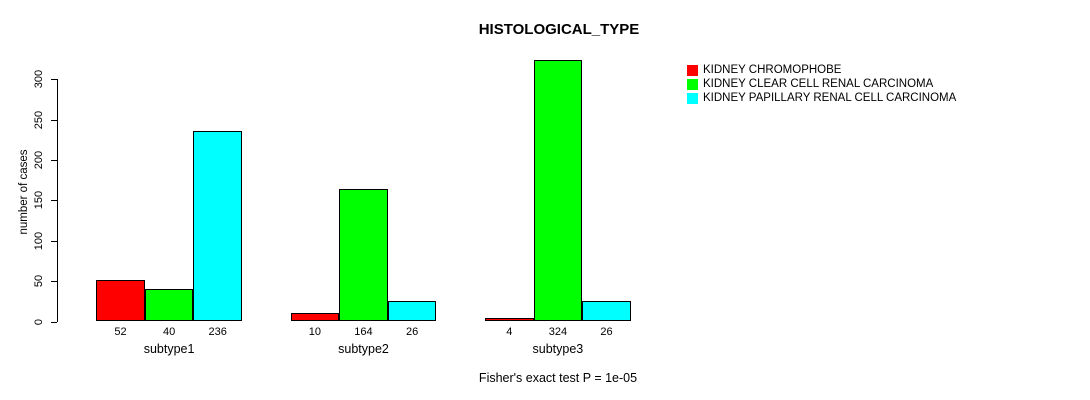 This screenshot has height=400, width=1090. I want to click on bar-subtype3-series3, so click(606, 311).